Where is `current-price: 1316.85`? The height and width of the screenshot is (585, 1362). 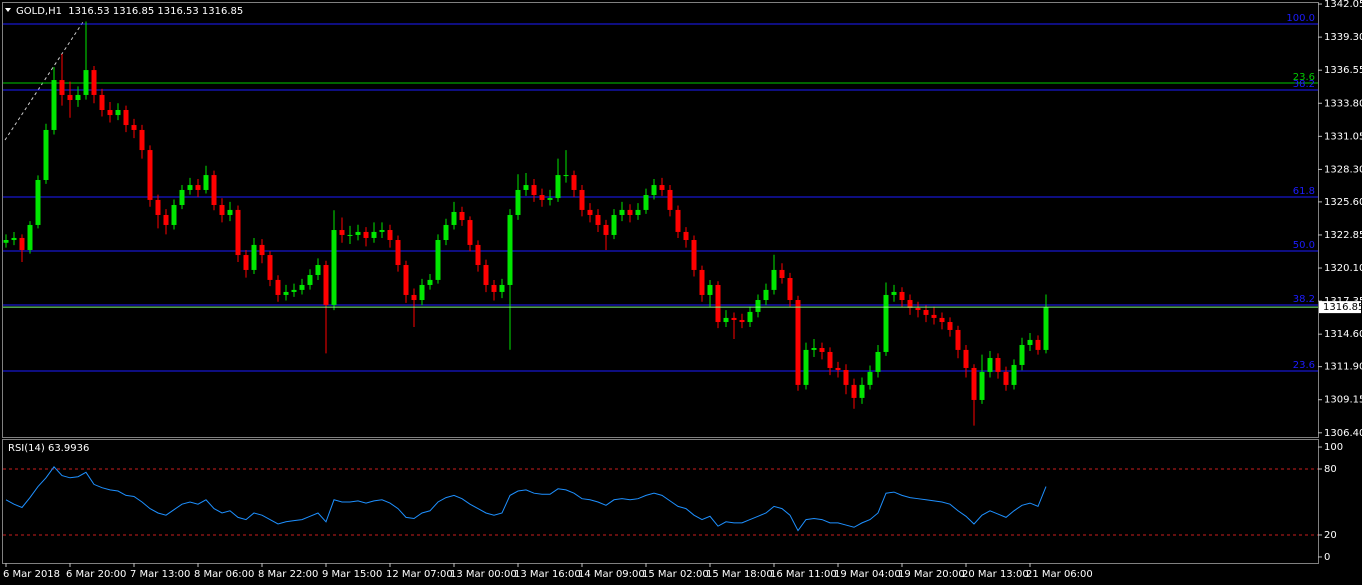
current-price: 1316.85 is located at coordinates (1342, 307).